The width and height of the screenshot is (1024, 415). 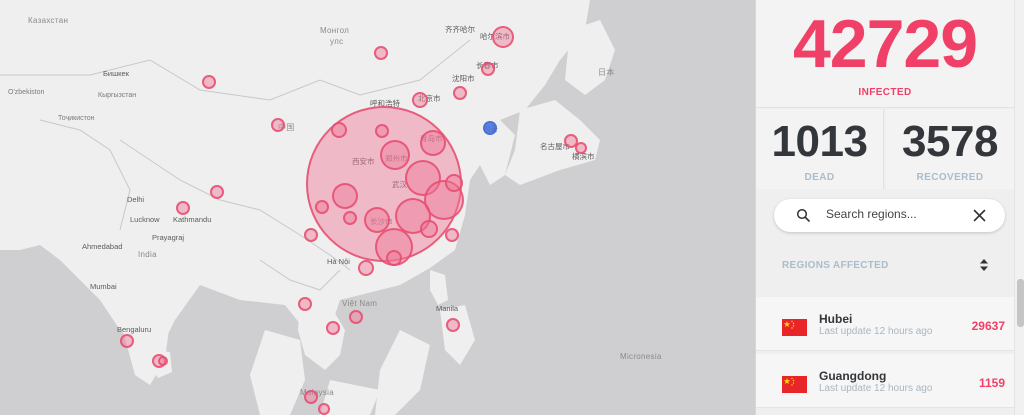 What do you see at coordinates (885, 324) in the screenshot?
I see `region-row-hubei: Hubei Last update 12 hours ago 29637` at bounding box center [885, 324].